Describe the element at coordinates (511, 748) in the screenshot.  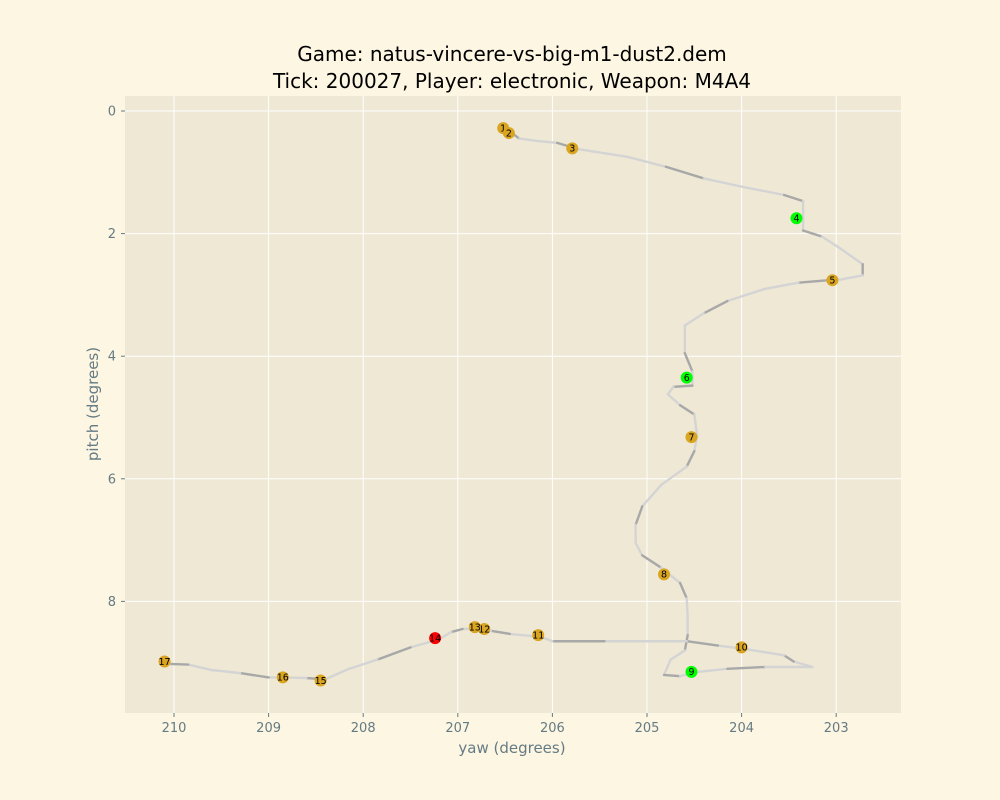
I see `x-axis-label: yaw (degrees)` at that location.